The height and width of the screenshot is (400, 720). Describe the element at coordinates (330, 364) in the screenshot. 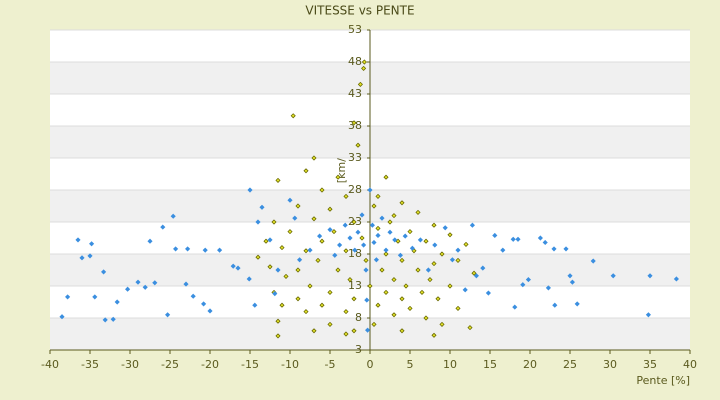

I see `x-tick-label: -5` at that location.